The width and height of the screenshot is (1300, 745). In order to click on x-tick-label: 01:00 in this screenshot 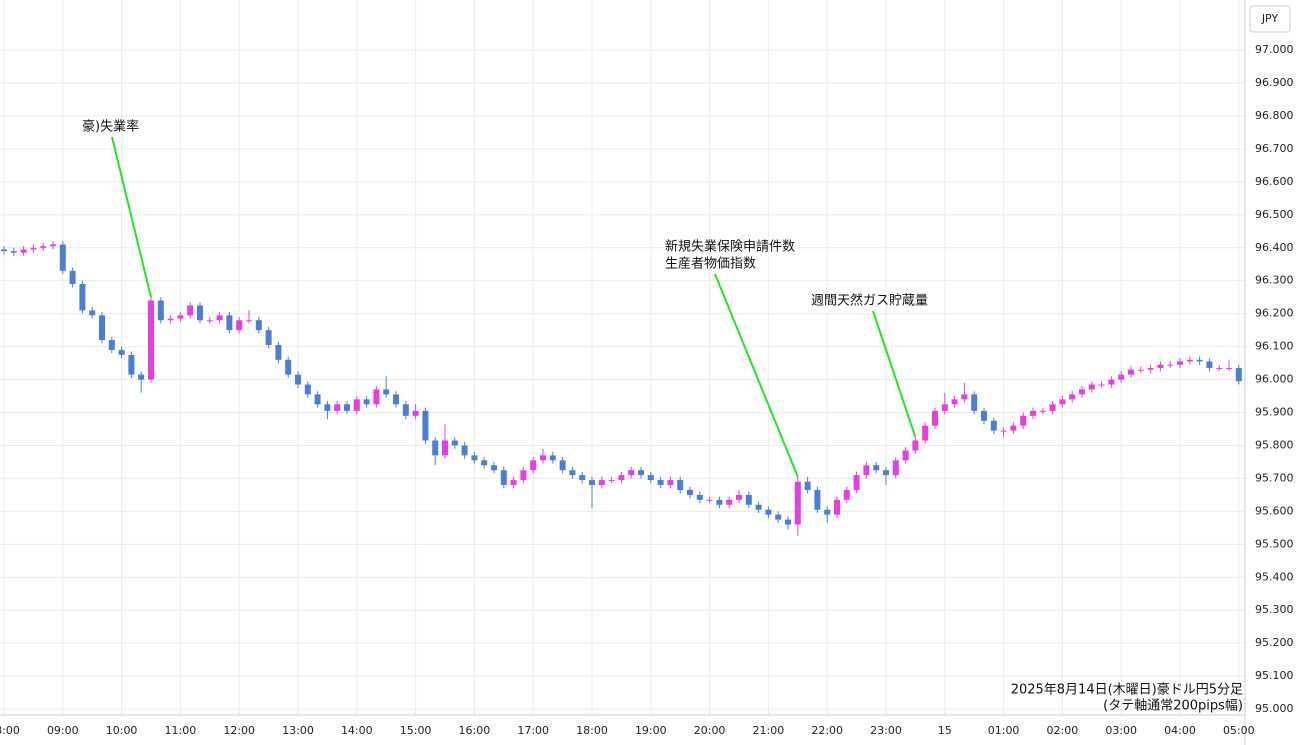, I will do `click(1004, 730)`.